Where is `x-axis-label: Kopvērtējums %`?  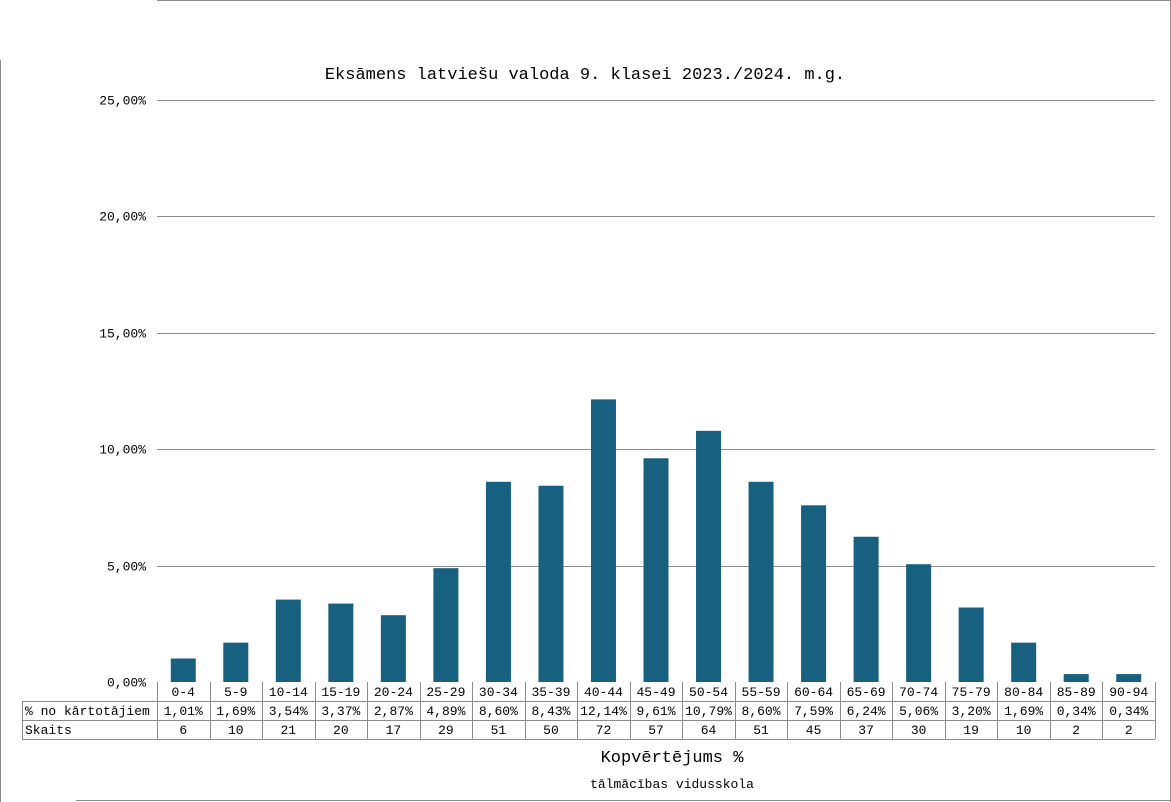 x-axis-label: Kopvērtējums % is located at coordinates (673, 758).